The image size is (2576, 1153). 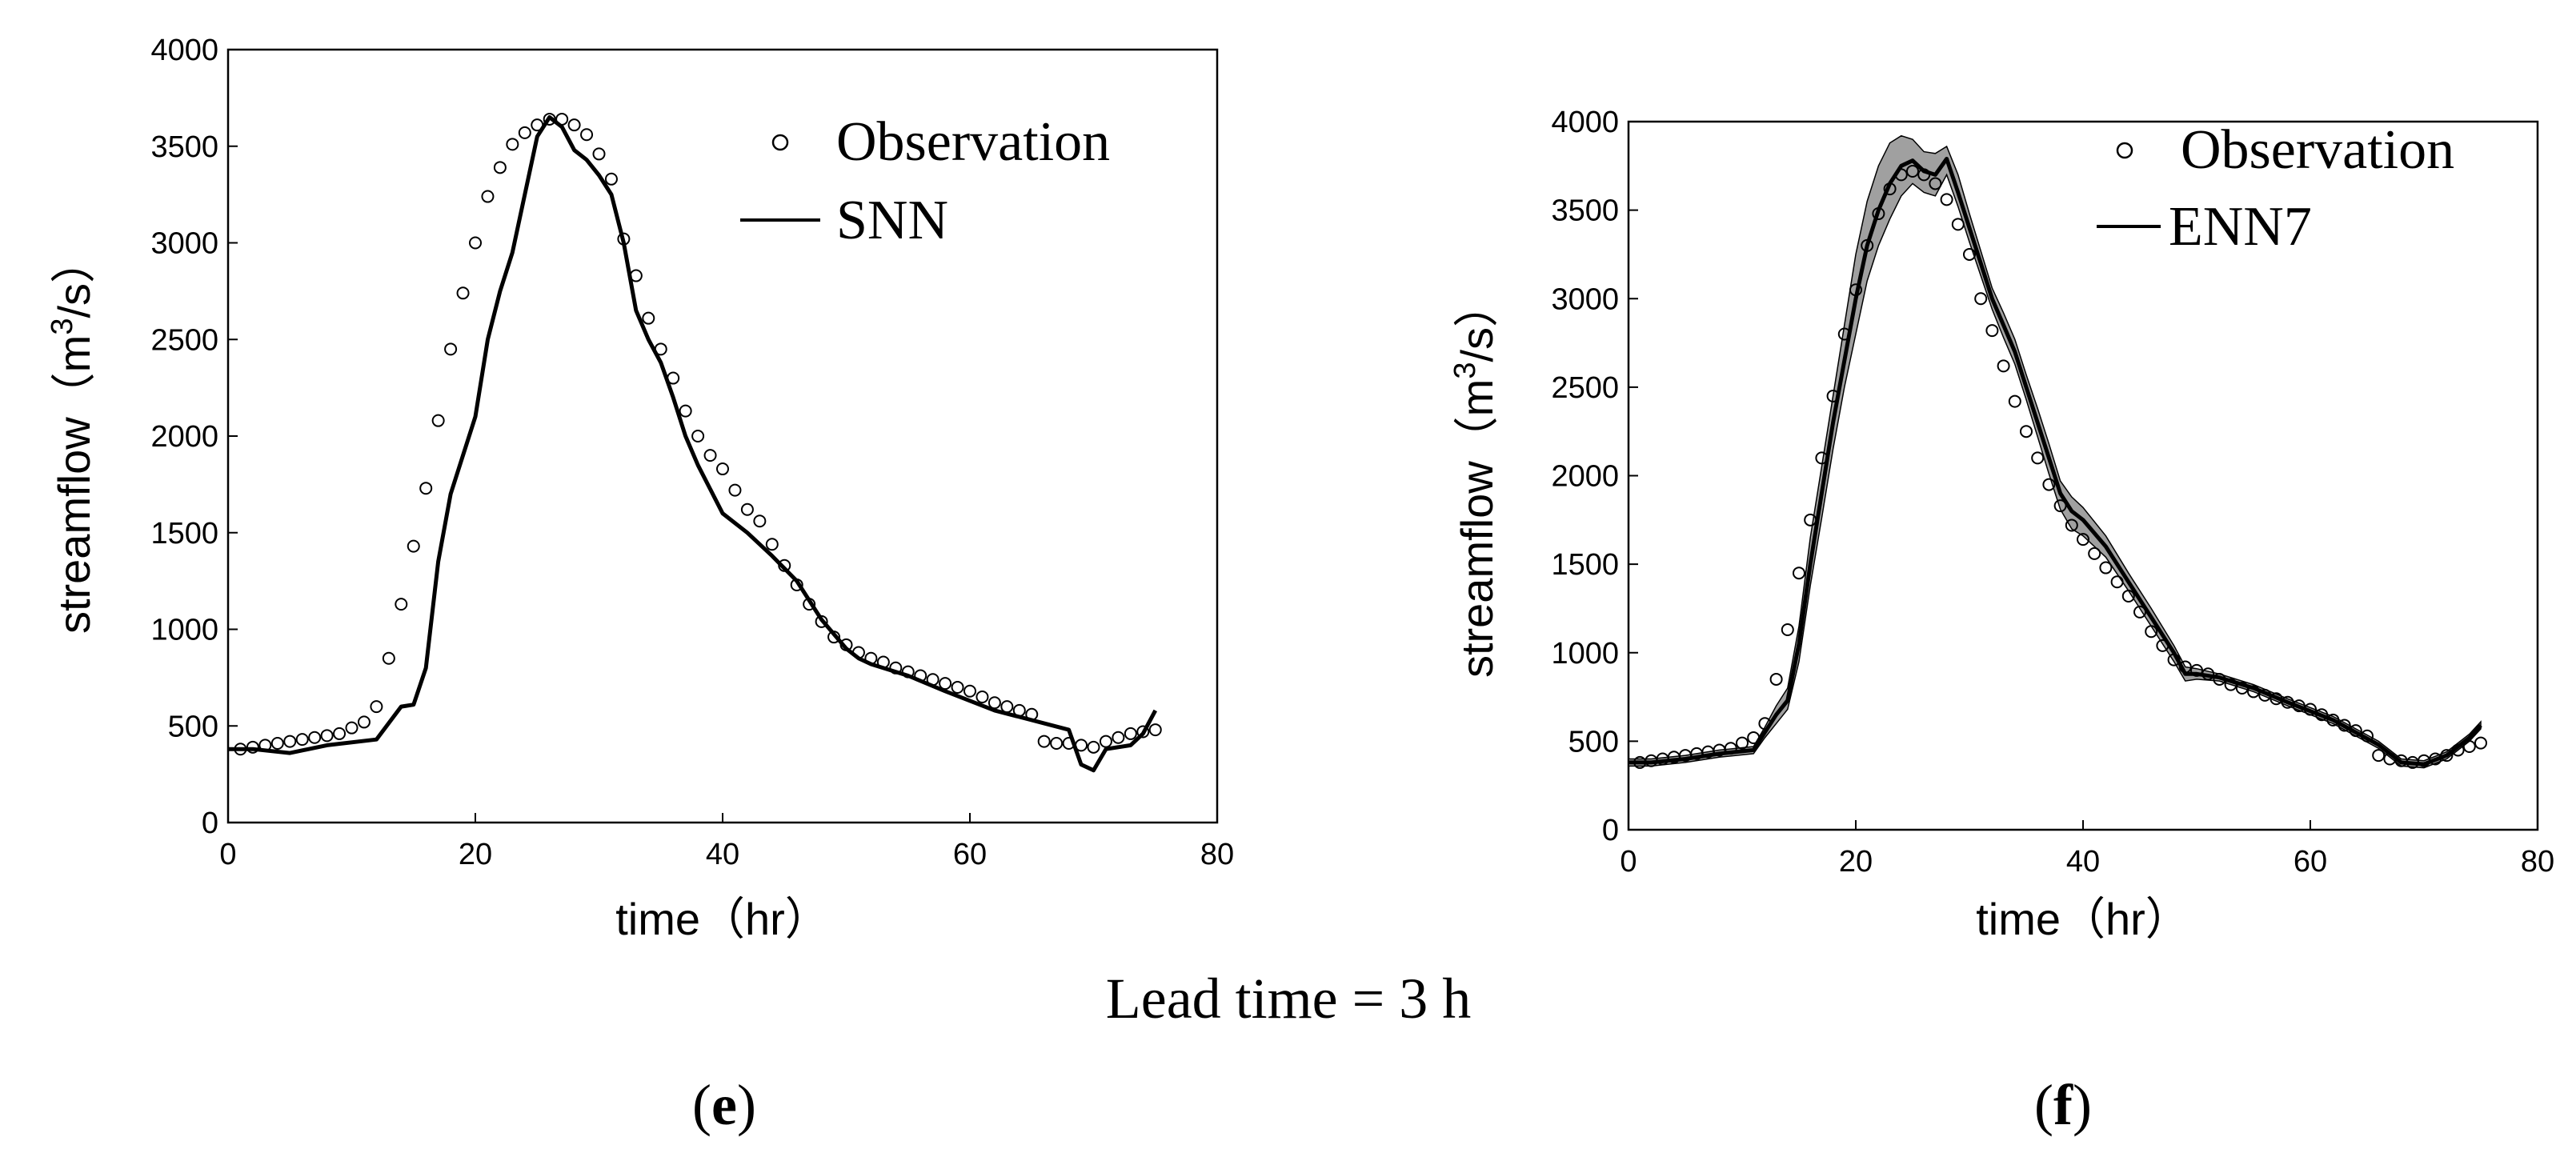 I want to click on y-ticks-e: 0 500 1000 1500 2000 2500 3000 3500 4000, so click(x=194, y=437).